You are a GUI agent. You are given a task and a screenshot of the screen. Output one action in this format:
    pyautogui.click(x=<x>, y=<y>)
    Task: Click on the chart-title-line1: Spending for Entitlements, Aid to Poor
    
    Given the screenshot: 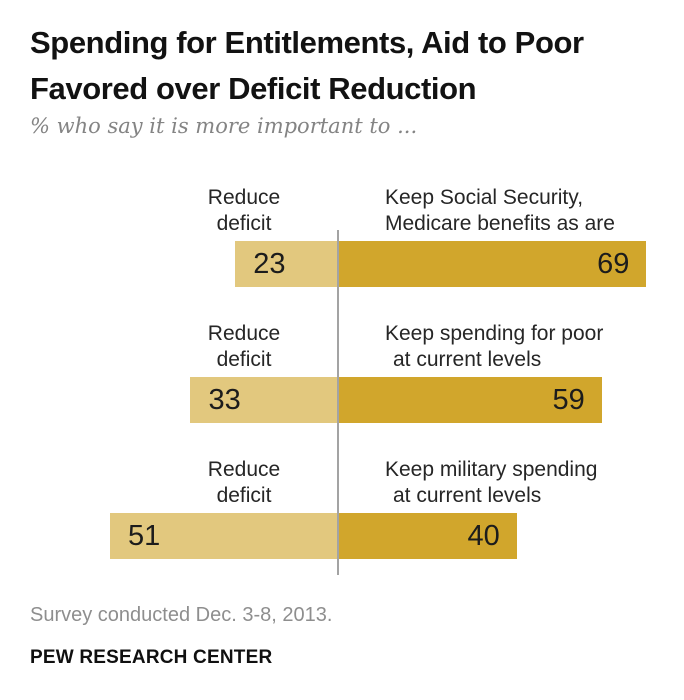 What is the action you would take?
    pyautogui.click(x=307, y=42)
    